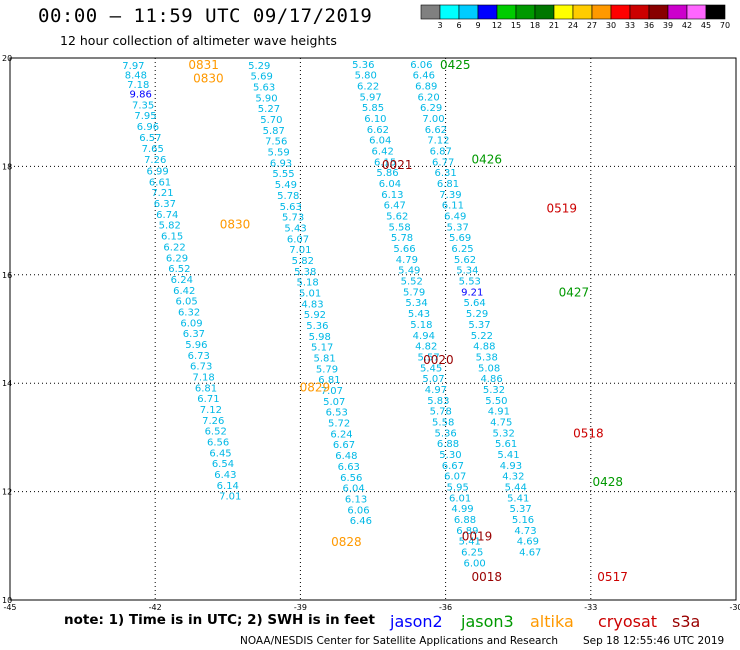 Image resolution: width=740 pixels, height=650 pixels. Describe the element at coordinates (588, 433) in the screenshot. I see `pass-time-label: 0518` at that location.